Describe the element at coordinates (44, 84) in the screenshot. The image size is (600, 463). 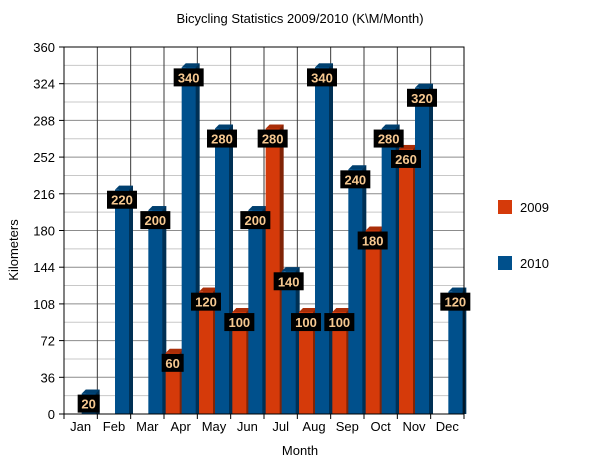
I see `y-tick-label: 324` at that location.